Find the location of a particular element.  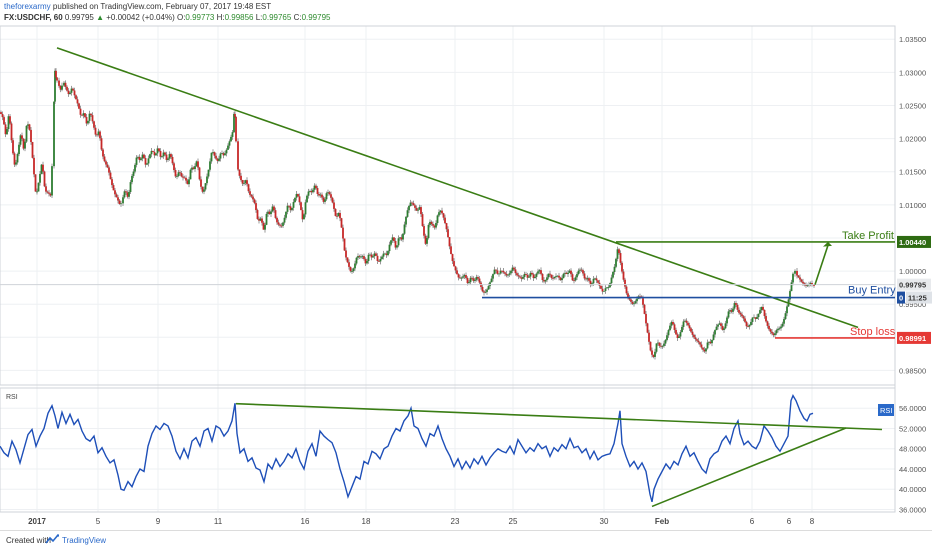

author-link: theforexarmy is located at coordinates (27, 6).